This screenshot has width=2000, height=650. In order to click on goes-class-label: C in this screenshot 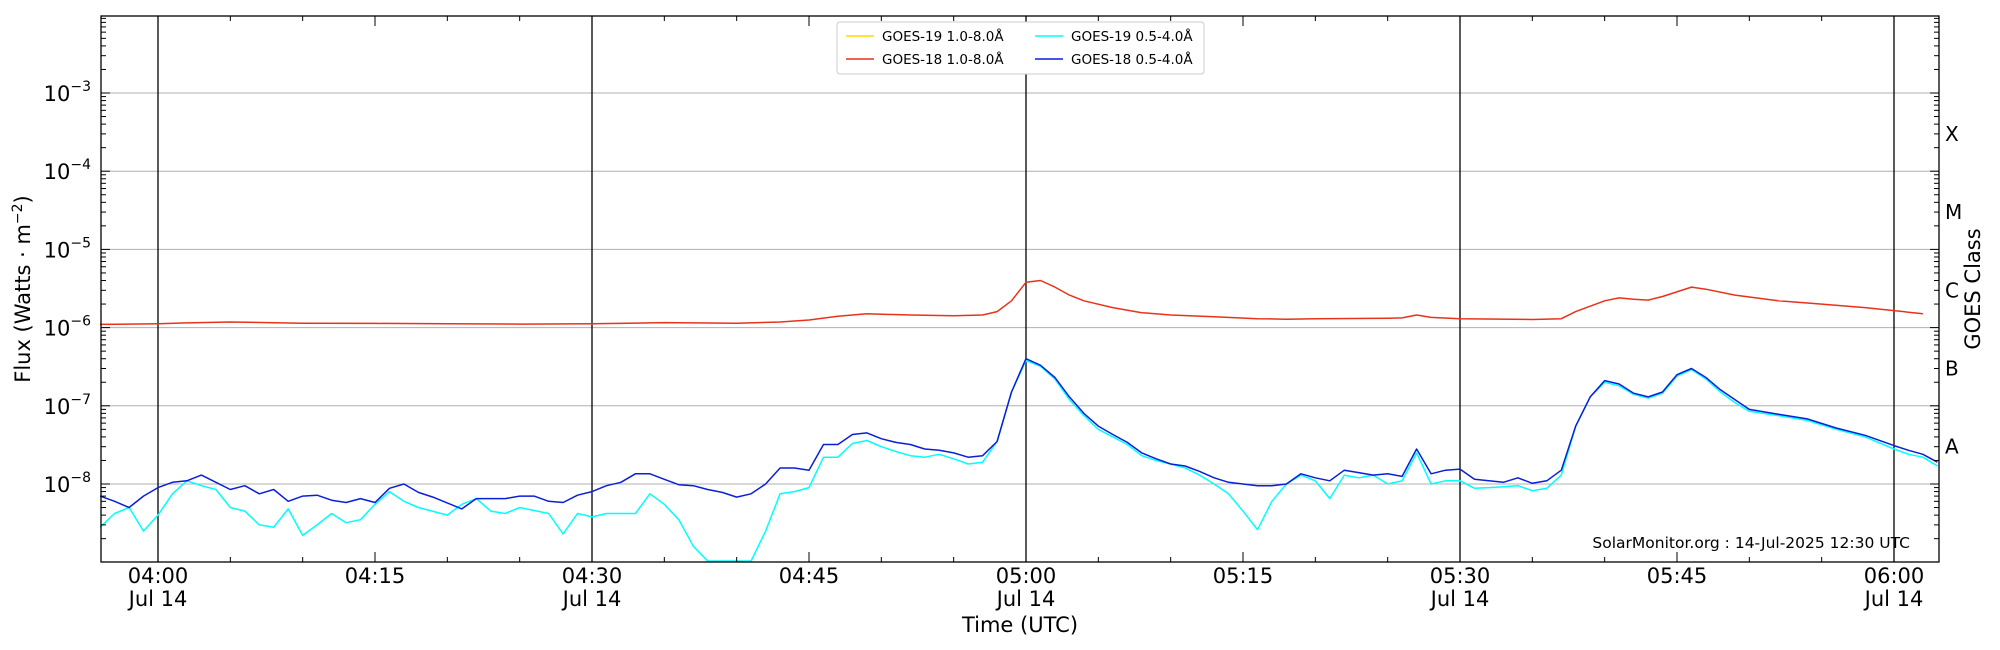, I will do `click(1952, 290)`.